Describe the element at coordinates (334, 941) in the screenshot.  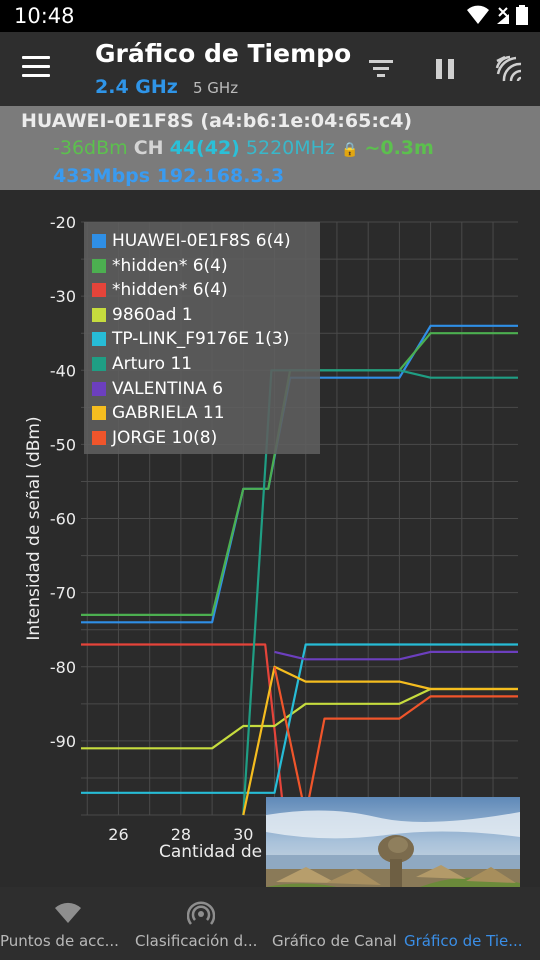
I see `nav-label-channel-graph: Gráfico de Canal` at that location.